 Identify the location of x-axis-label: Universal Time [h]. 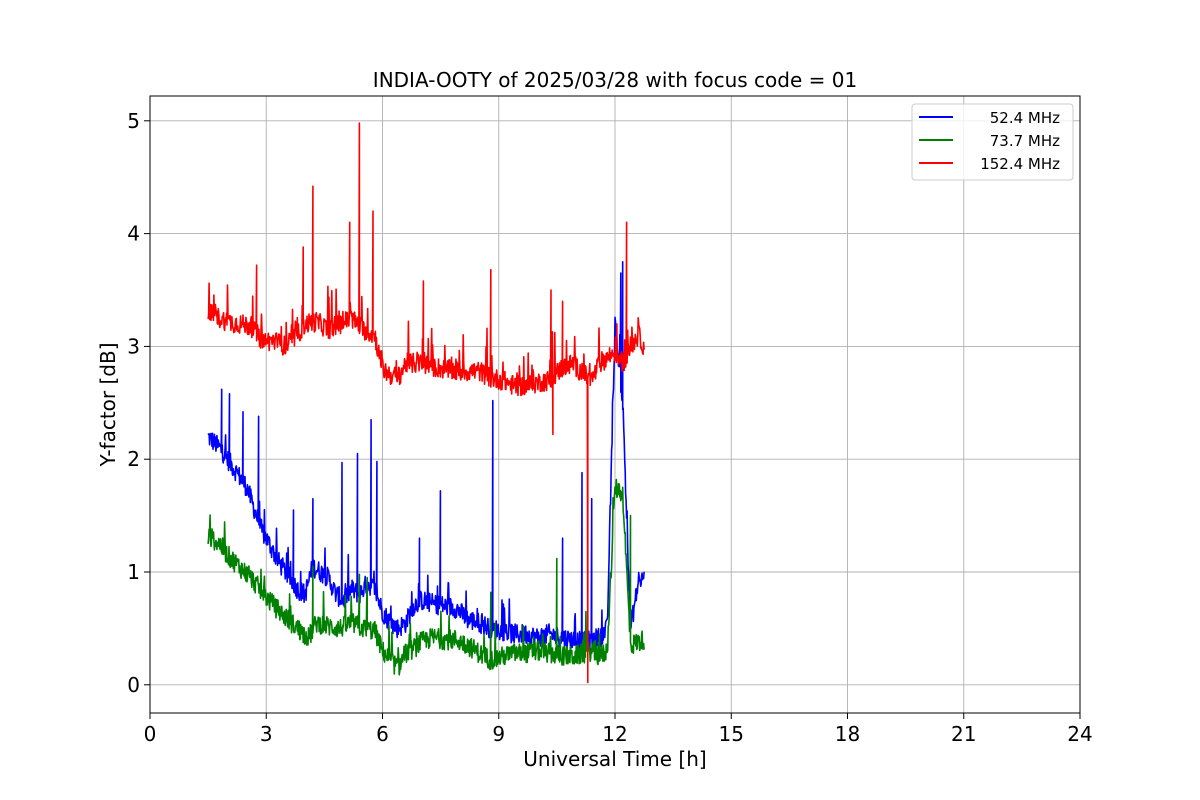
(614, 759).